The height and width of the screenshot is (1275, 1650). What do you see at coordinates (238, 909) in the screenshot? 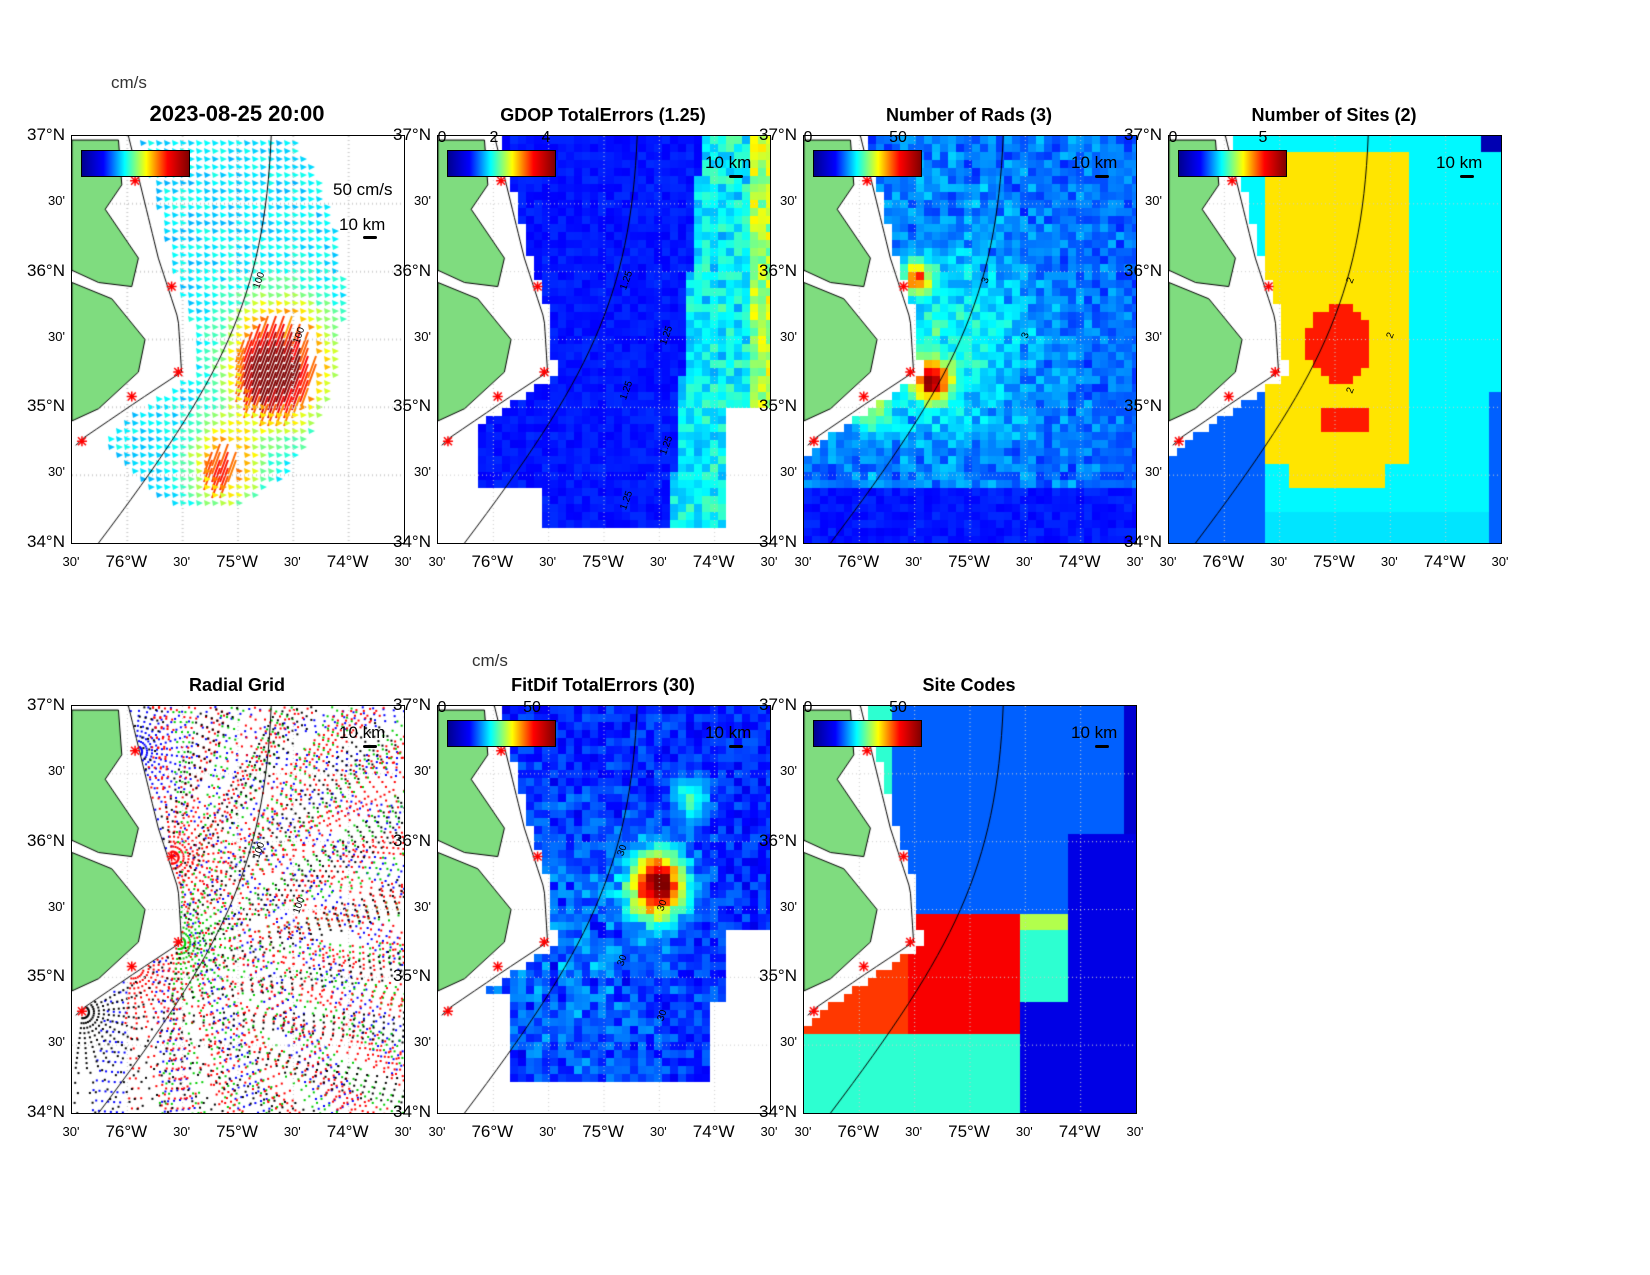
I see `map-canvas-radial` at bounding box center [238, 909].